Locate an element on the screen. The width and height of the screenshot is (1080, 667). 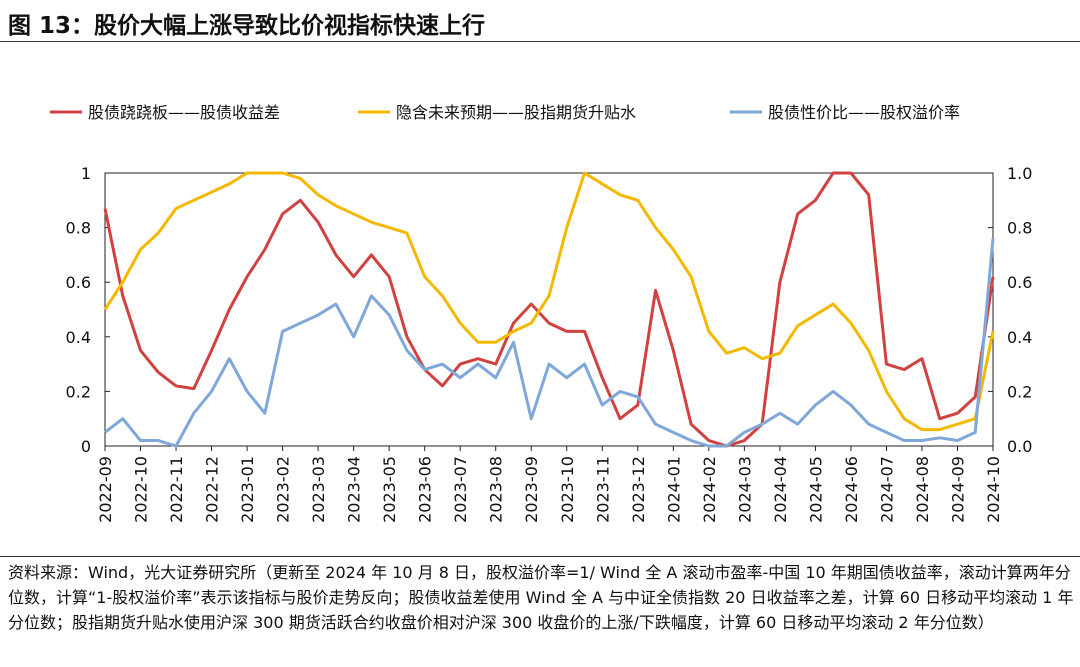
x-tick-label: 2024-04 is located at coordinates (780, 489).